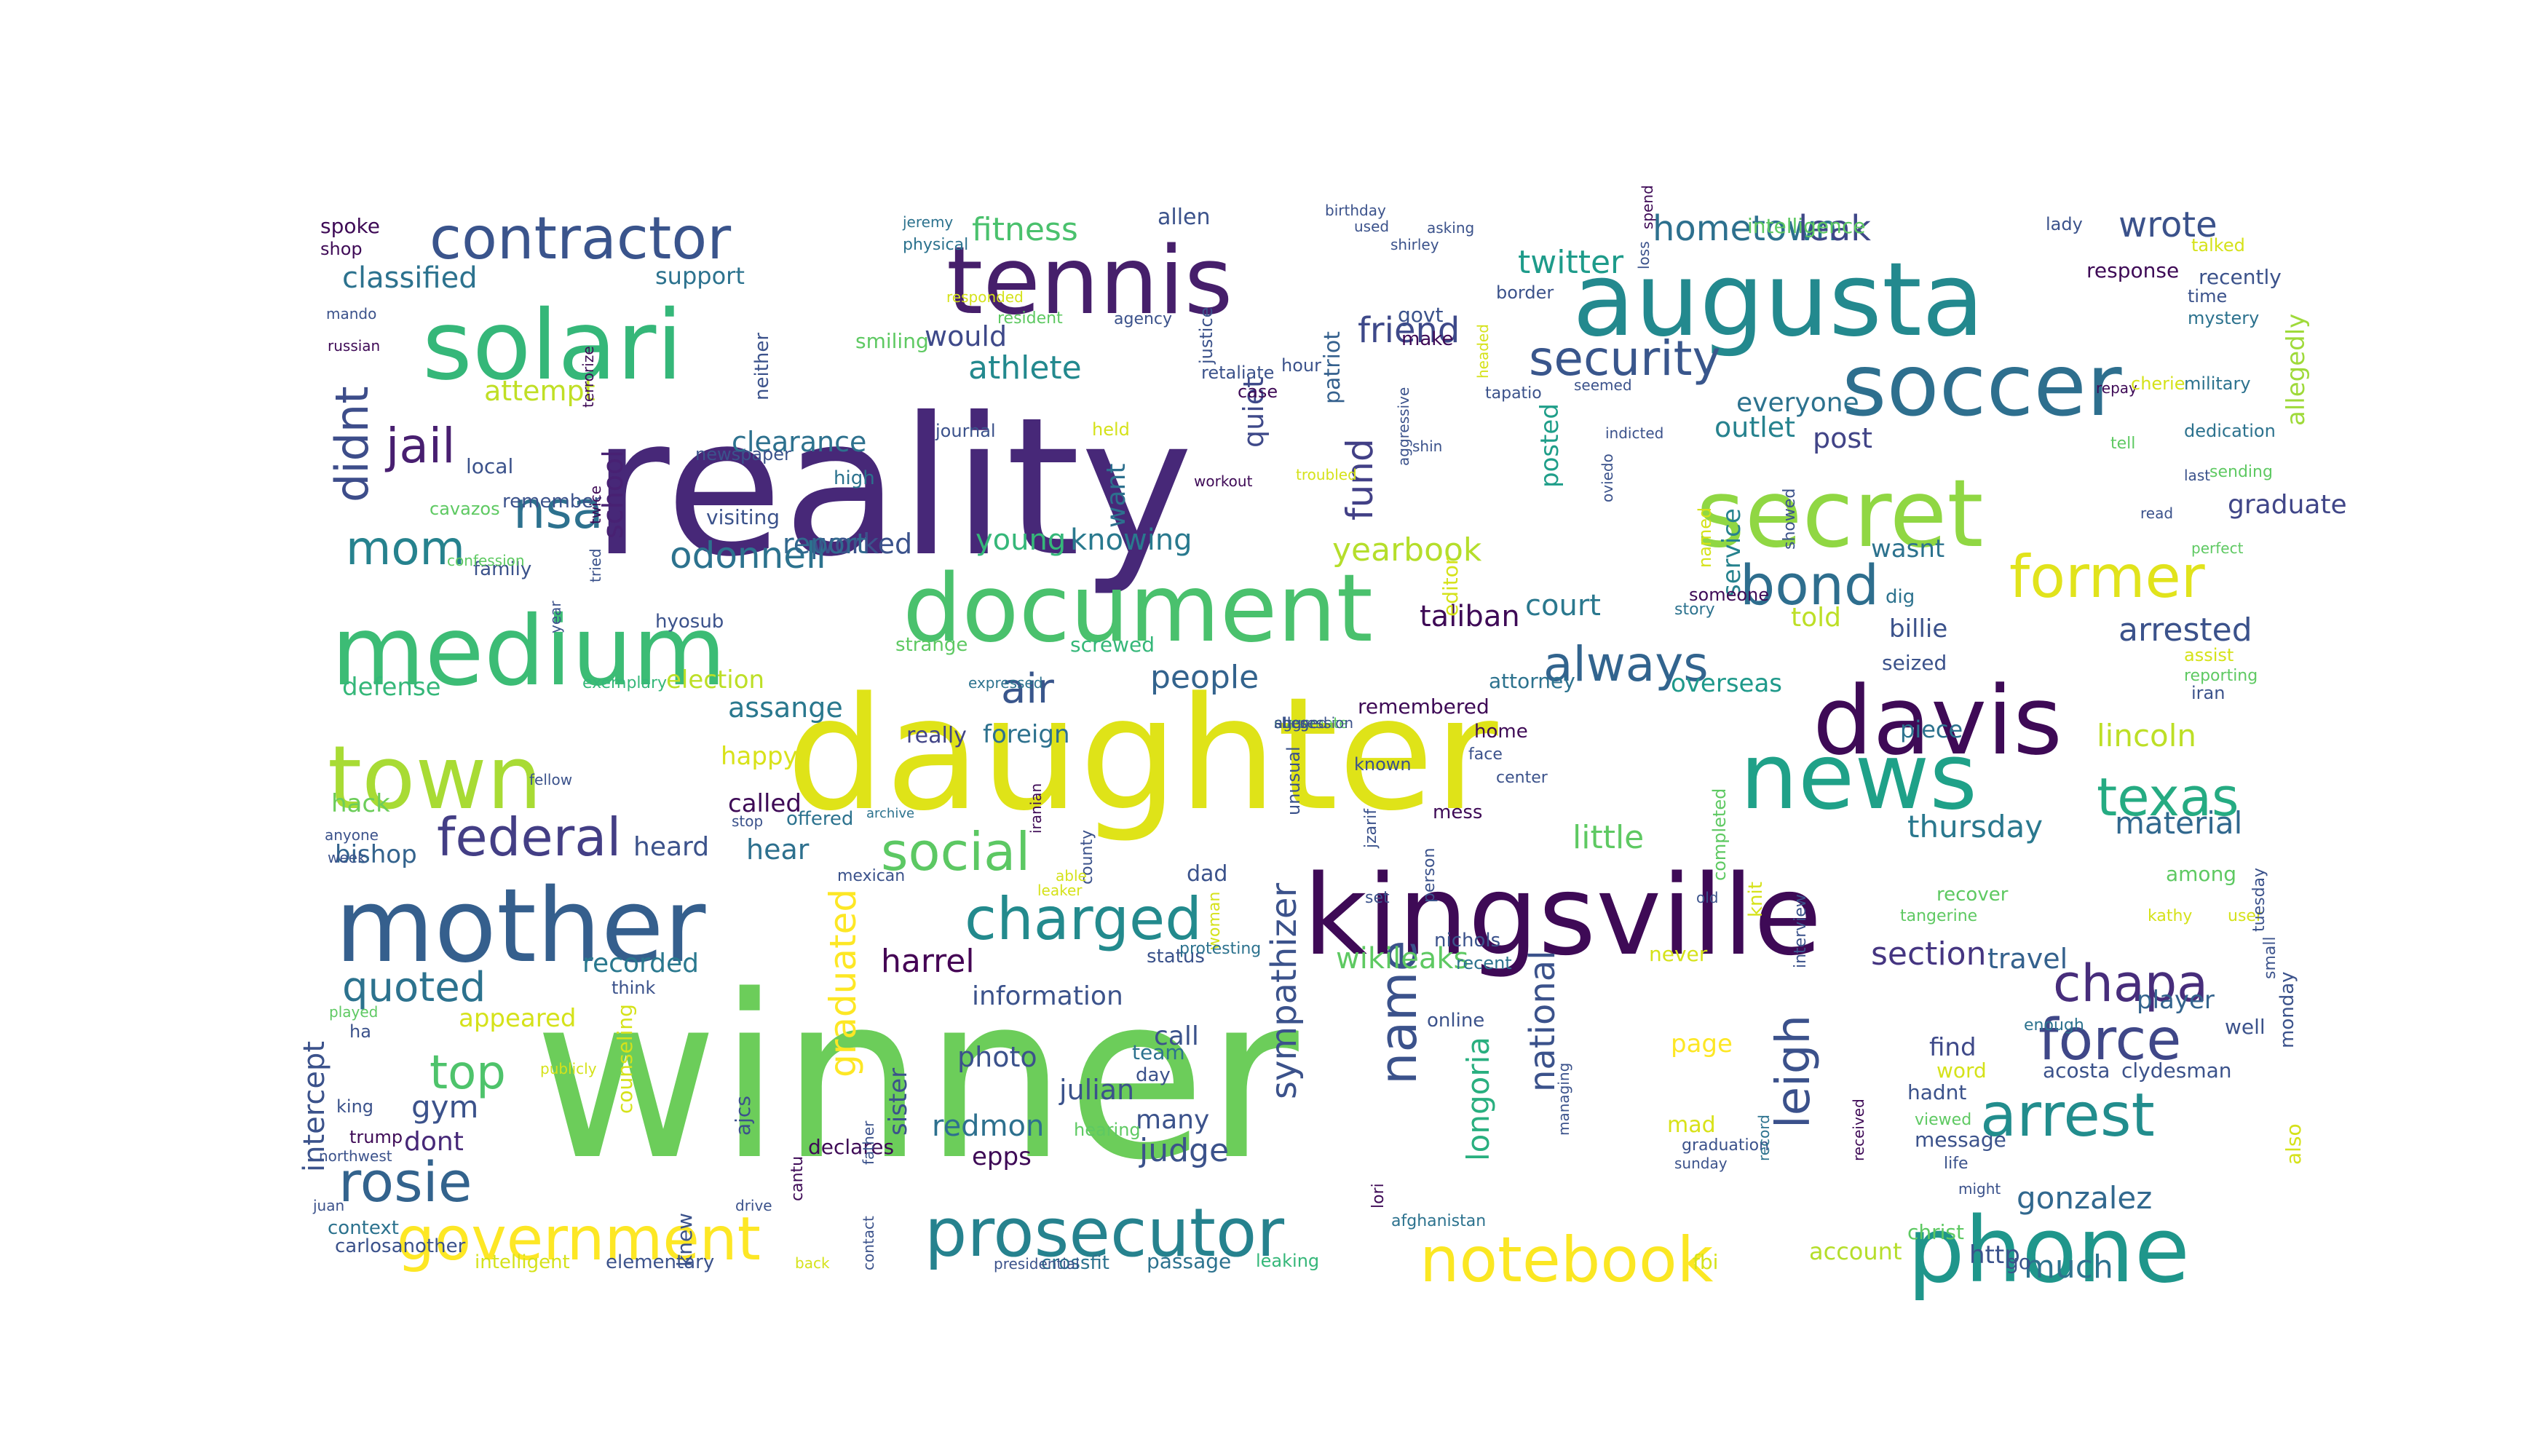 This screenshot has width=2548, height=1456. I want to click on word-elementary: elementary, so click(660, 1262).